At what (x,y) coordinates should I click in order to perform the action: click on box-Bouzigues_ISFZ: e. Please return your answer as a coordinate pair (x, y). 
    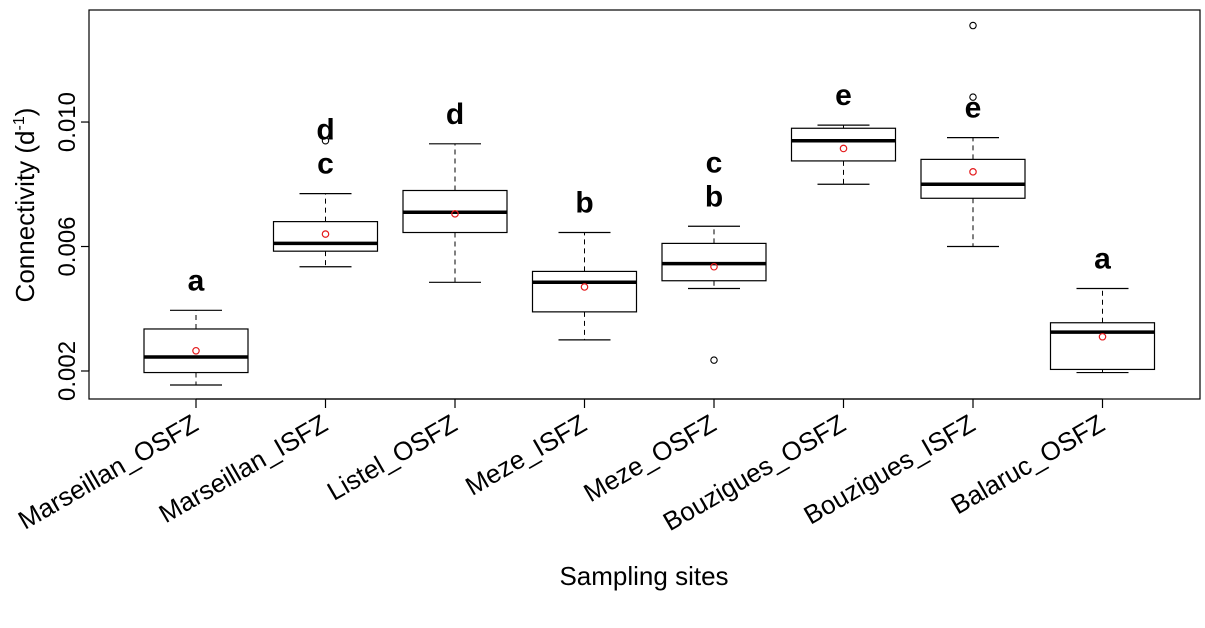
    Looking at the image, I should click on (973, 134).